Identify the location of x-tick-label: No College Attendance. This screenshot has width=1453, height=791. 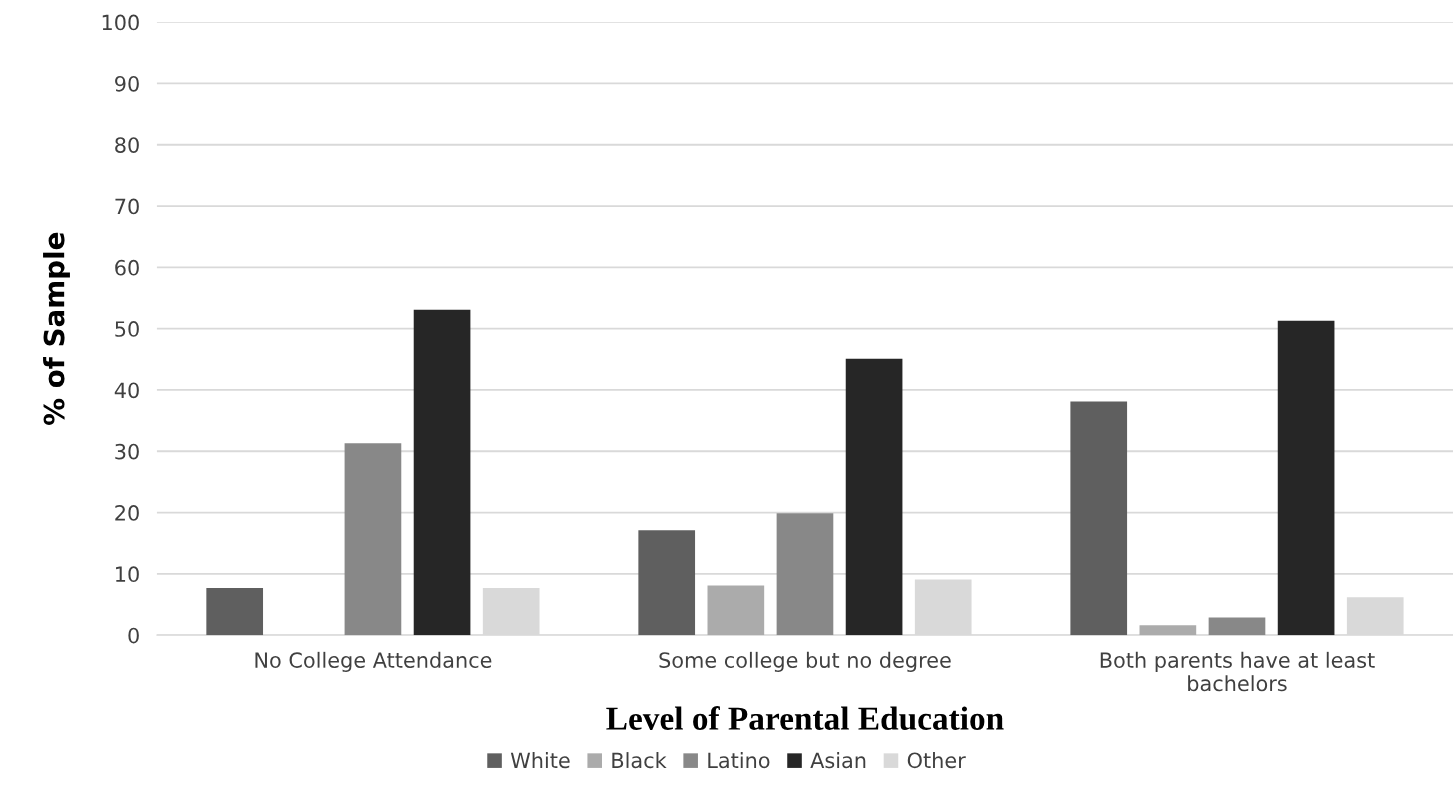
(373, 661).